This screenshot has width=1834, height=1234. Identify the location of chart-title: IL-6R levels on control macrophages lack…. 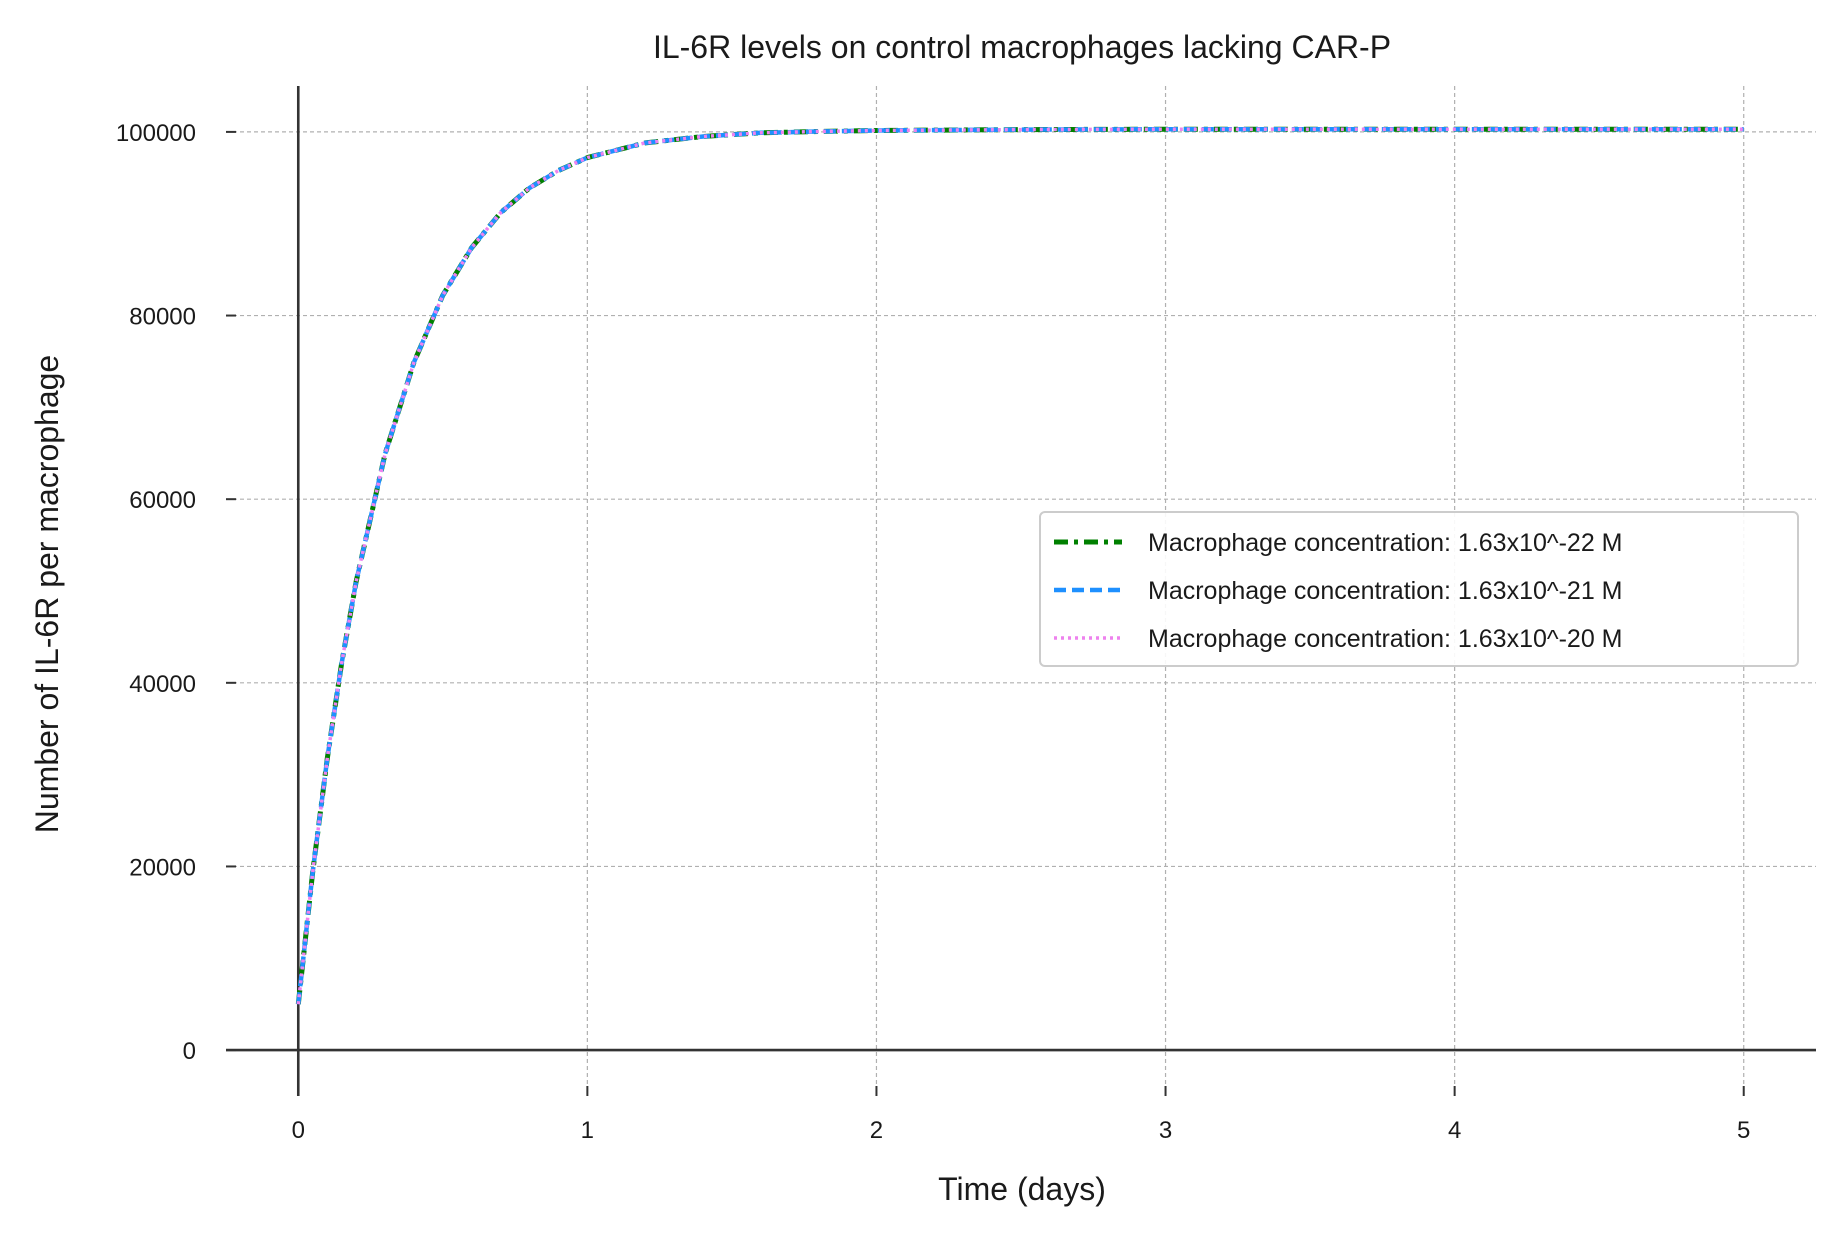
(1022, 47).